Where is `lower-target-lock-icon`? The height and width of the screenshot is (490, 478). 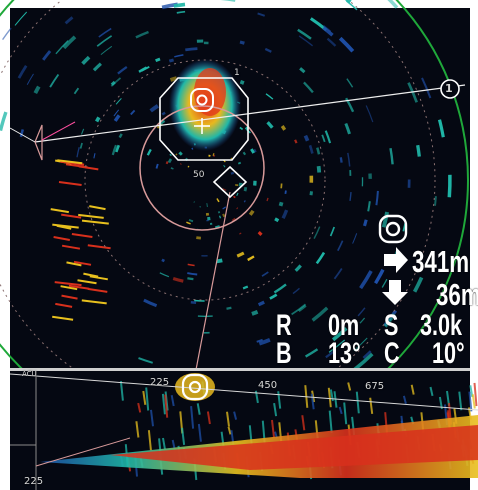 lower-target-lock-icon is located at coordinates (195, 387).